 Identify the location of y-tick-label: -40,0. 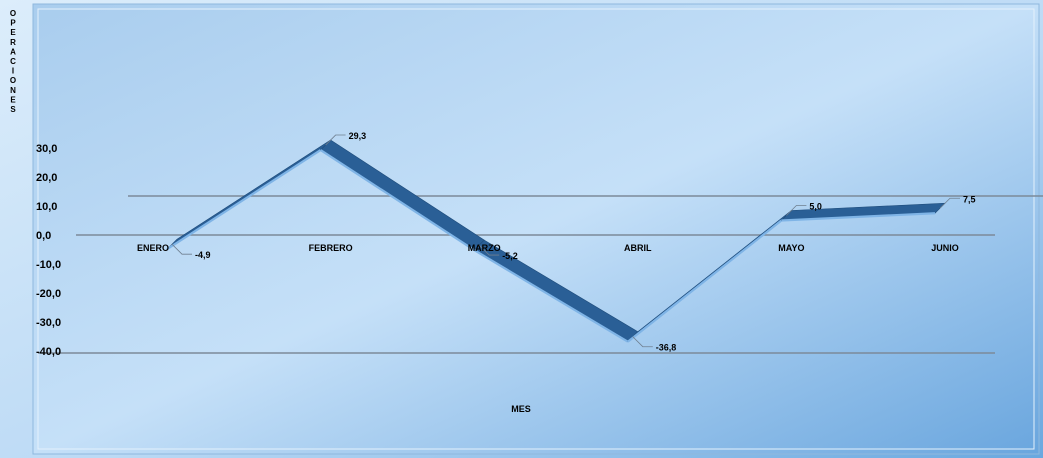
(48, 352).